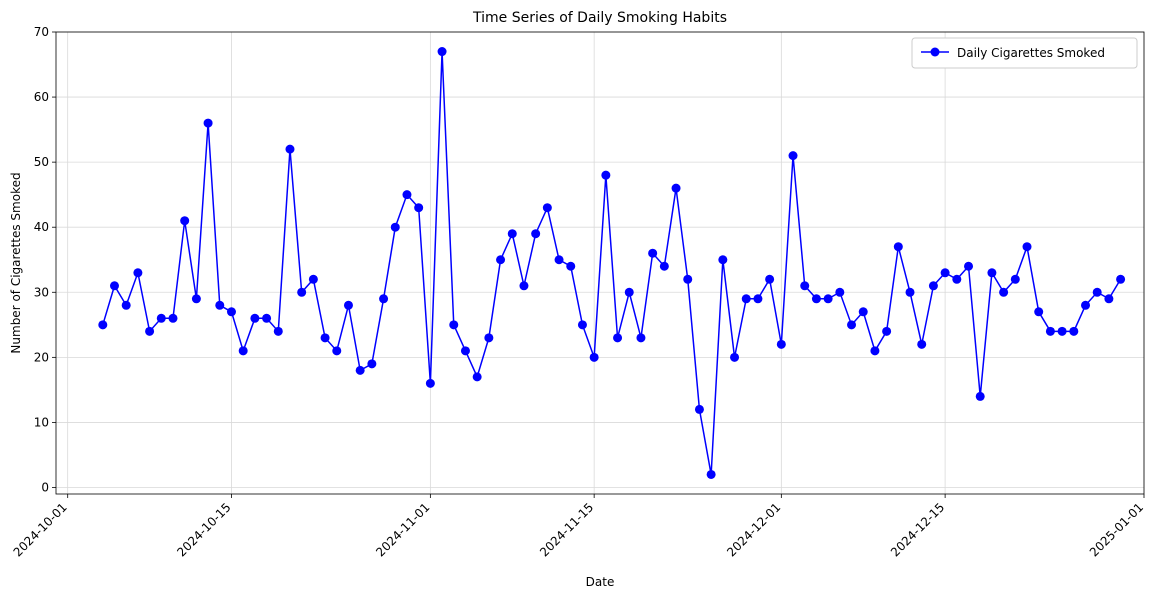 The width and height of the screenshot is (1158, 600). I want to click on y-tick-label: 60, so click(41, 97).